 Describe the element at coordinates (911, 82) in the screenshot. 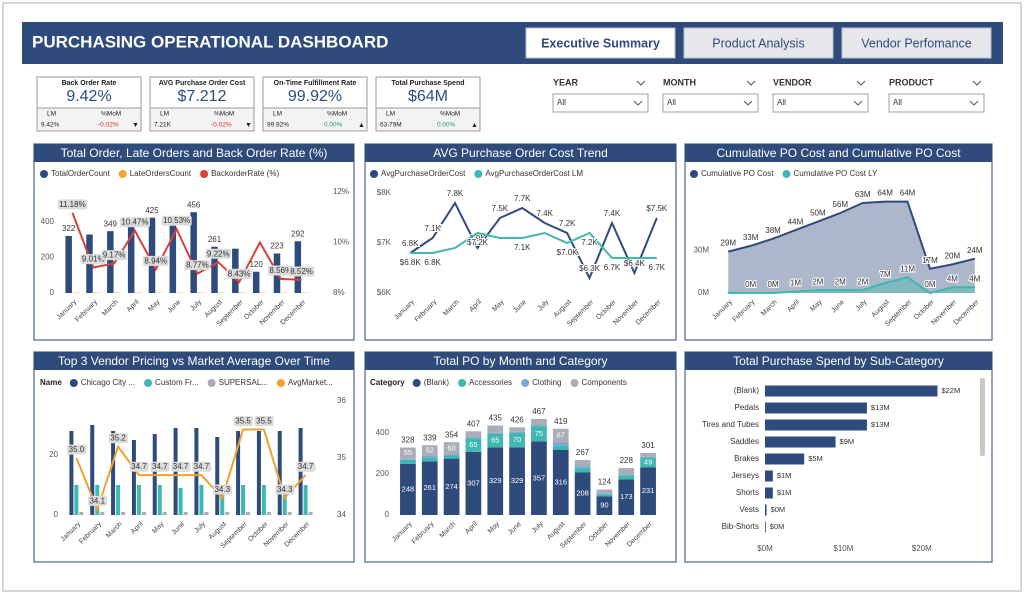

I see `filter-label: PRODUCT` at that location.